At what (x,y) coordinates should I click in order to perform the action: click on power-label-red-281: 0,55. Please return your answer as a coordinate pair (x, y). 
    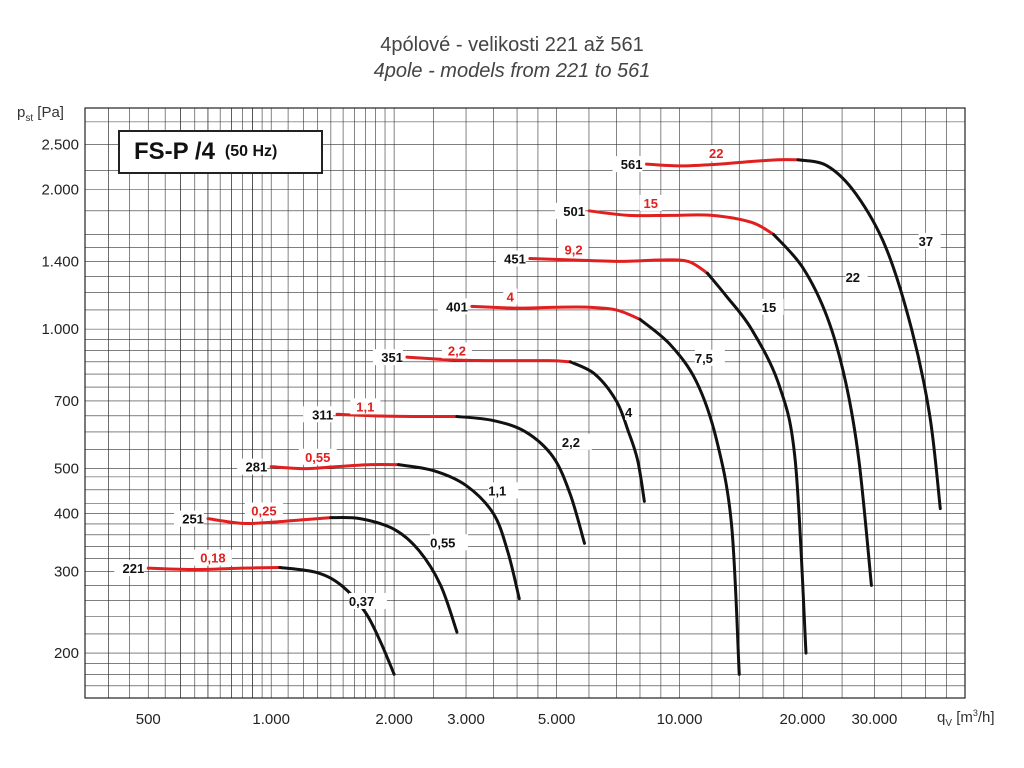
    Looking at the image, I should click on (317, 457).